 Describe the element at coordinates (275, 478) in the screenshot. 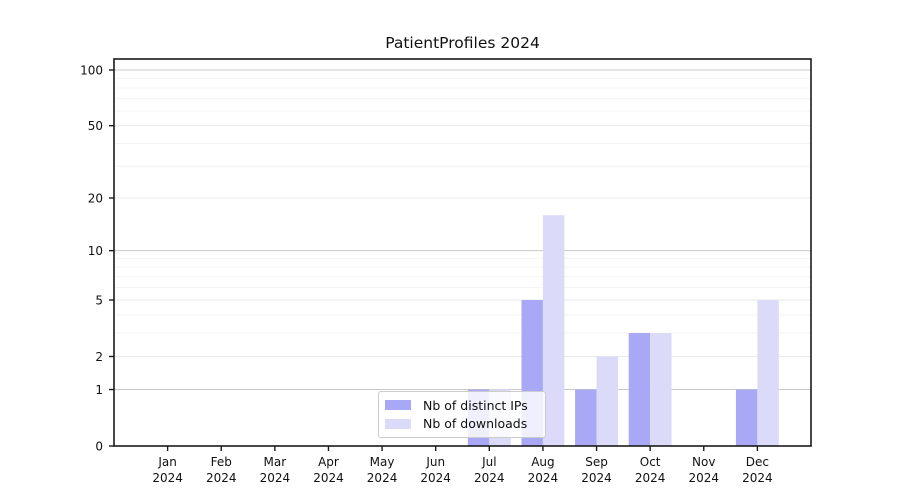

I see `x-tick-label-year-mar: 2024` at that location.